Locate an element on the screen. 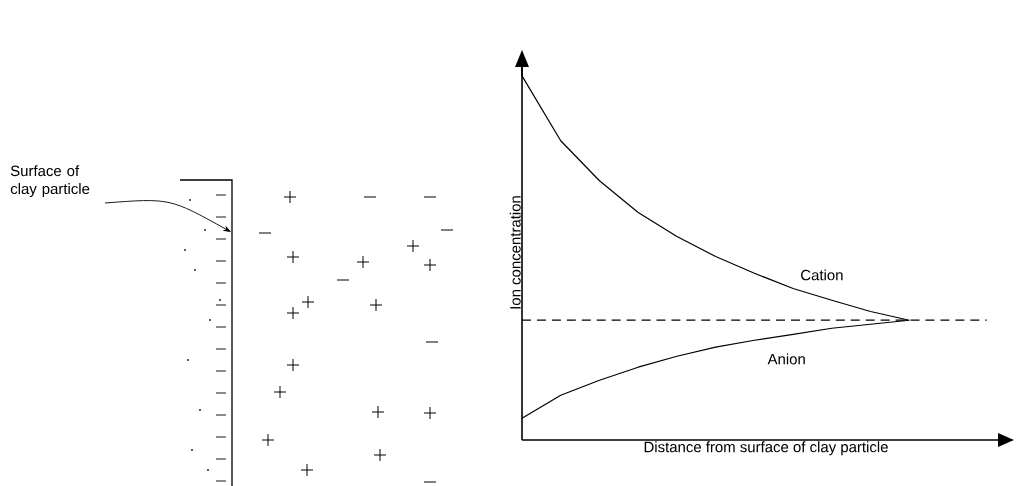  text: Surface of clay particle is located at coordinates (50, 181).